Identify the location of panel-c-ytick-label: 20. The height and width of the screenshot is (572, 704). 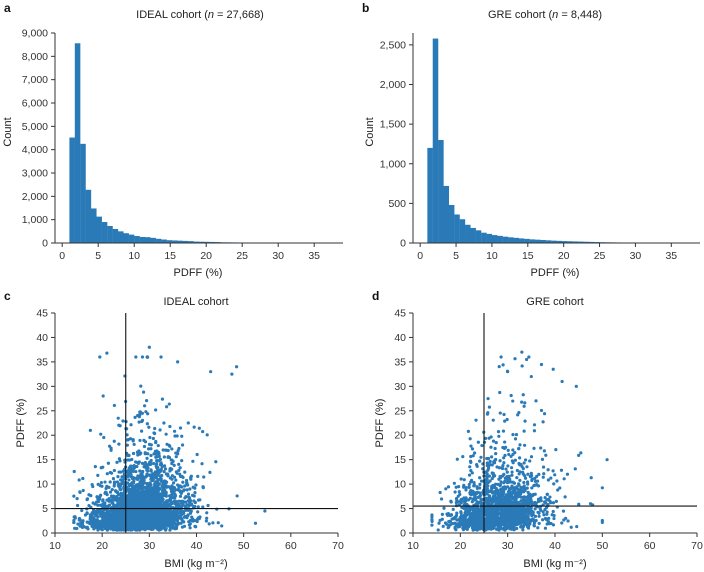
(42, 436).